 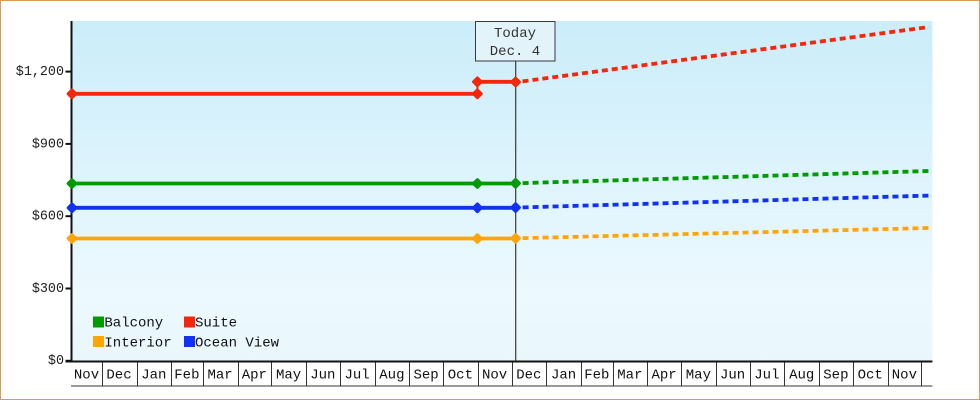 What do you see at coordinates (40, 72) in the screenshot?
I see `svg-text: $1,200` at bounding box center [40, 72].